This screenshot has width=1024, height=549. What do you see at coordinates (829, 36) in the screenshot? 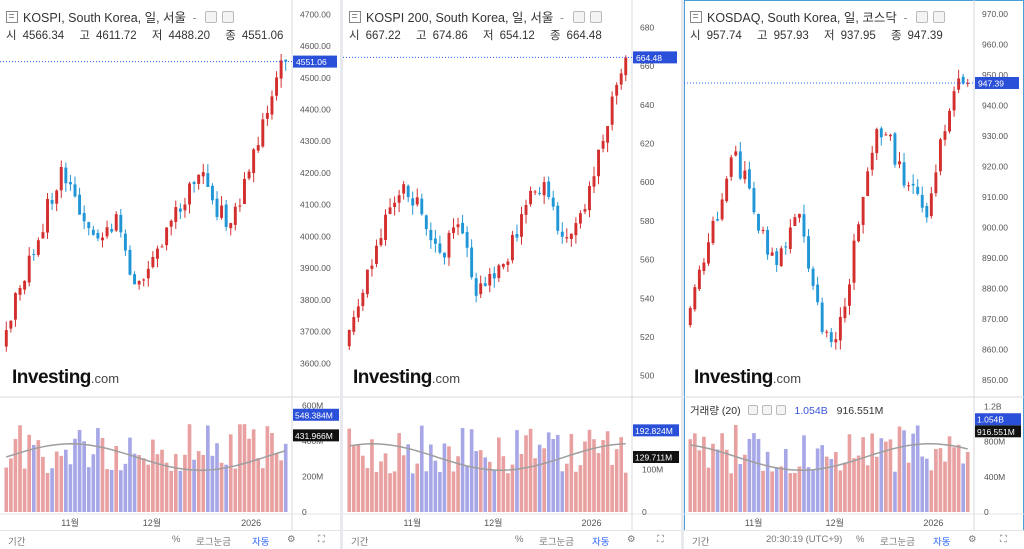
I see `low-label: 저` at bounding box center [829, 36].